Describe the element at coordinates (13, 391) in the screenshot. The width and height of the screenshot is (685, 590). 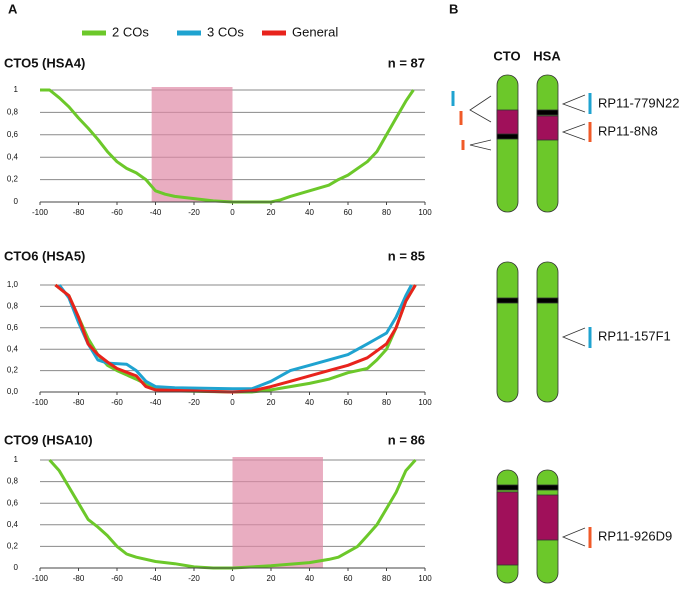
I see `y-tick-label: 0,0` at that location.